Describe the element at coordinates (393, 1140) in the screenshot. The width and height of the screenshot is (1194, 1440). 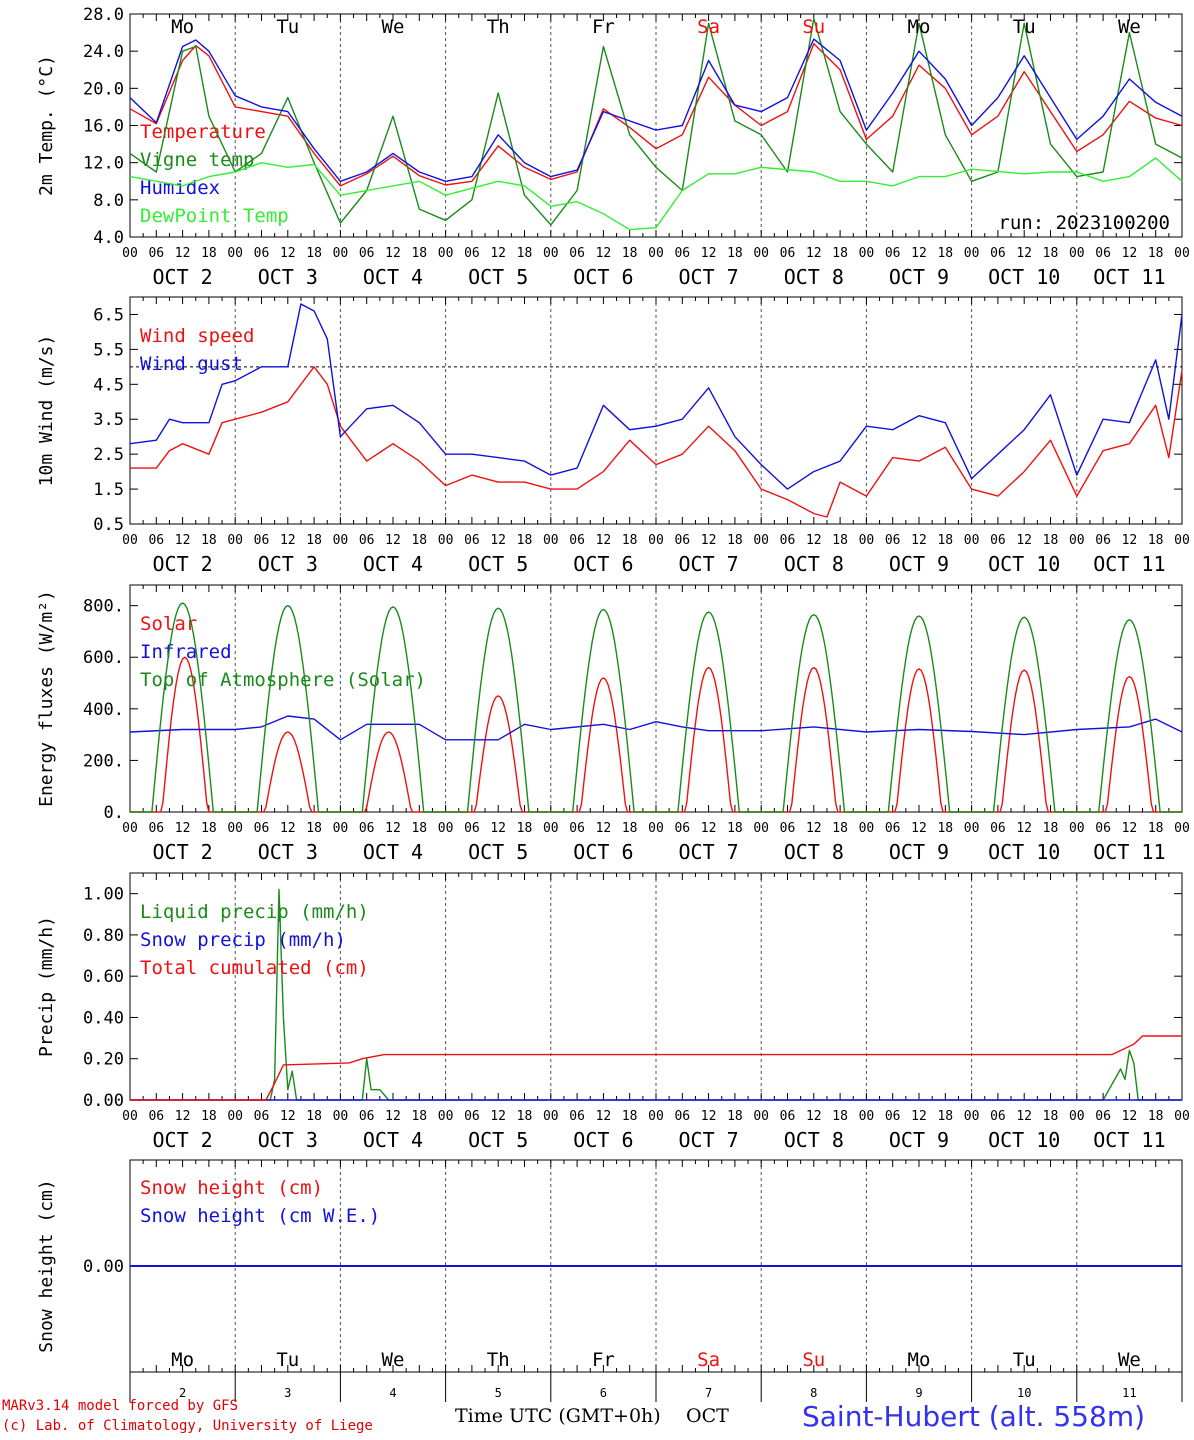
I see `date-label: OCT 4` at that location.